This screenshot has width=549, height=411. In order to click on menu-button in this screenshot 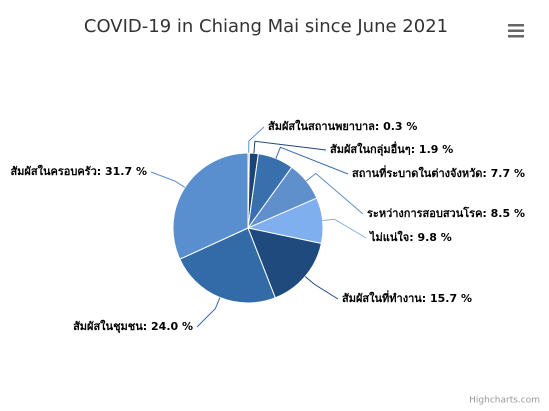, I will do `click(516, 31)`.